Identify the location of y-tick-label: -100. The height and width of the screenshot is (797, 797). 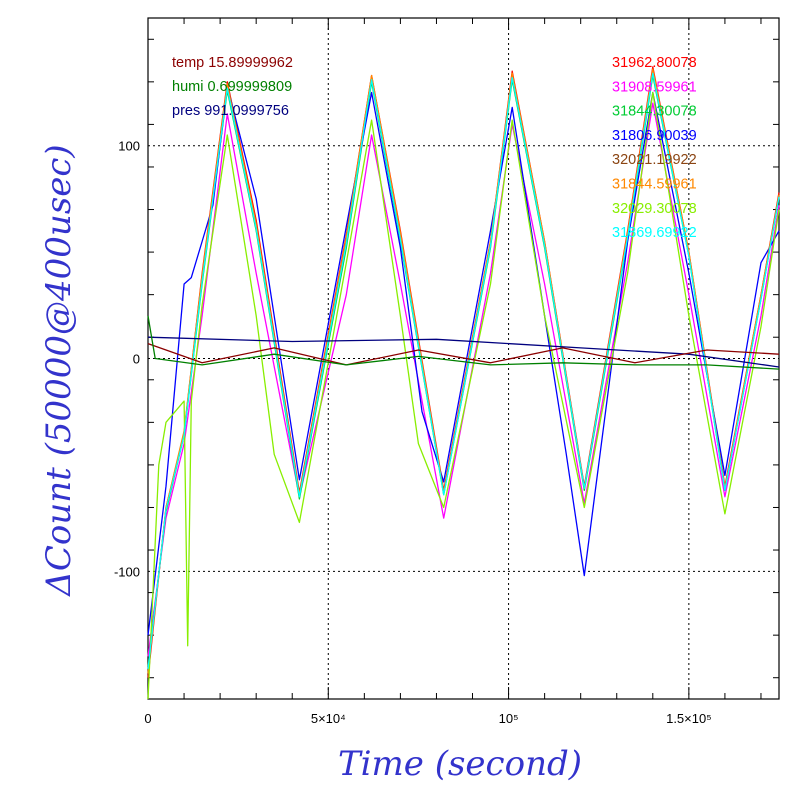
(127, 571).